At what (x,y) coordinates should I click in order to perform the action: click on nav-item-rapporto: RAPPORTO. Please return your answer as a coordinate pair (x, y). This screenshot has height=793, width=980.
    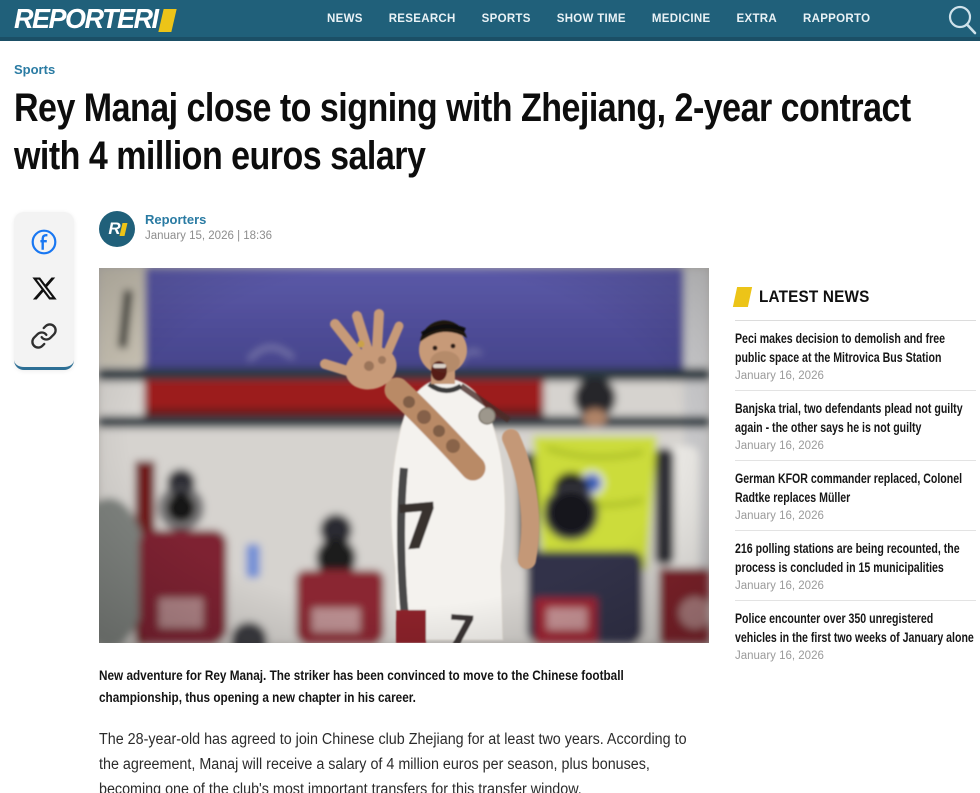
    Looking at the image, I should click on (837, 18).